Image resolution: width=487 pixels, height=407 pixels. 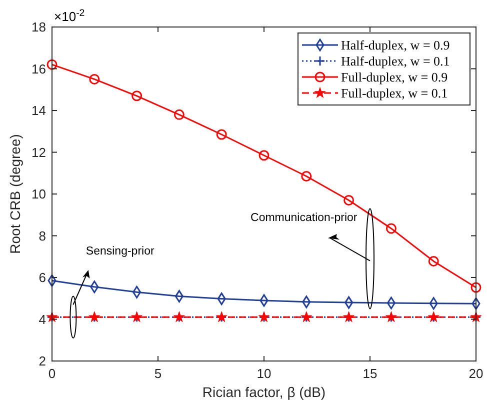 What do you see at coordinates (42, 361) in the screenshot?
I see `y-tick-label: 2` at bounding box center [42, 361].